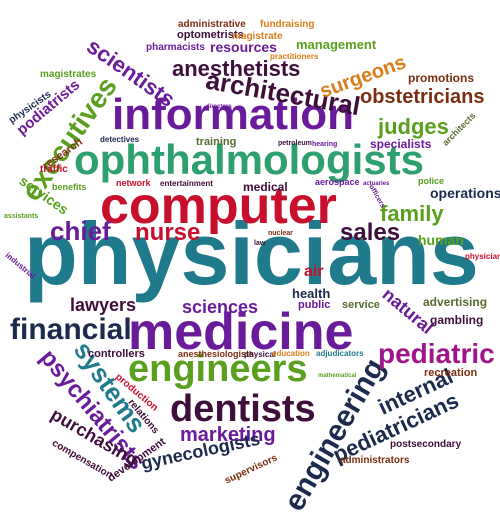 This screenshot has height=513, width=500. What do you see at coordinates (241, 332) in the screenshot?
I see `word-medicine: medicine` at bounding box center [241, 332].